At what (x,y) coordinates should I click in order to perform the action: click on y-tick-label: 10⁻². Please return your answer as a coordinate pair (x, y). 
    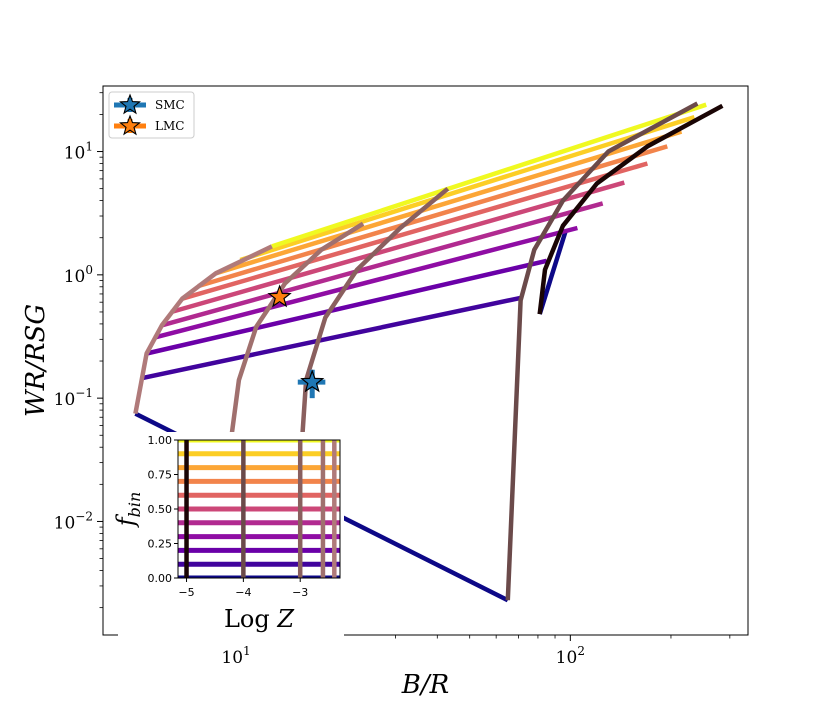
    Looking at the image, I should click on (73, 521).